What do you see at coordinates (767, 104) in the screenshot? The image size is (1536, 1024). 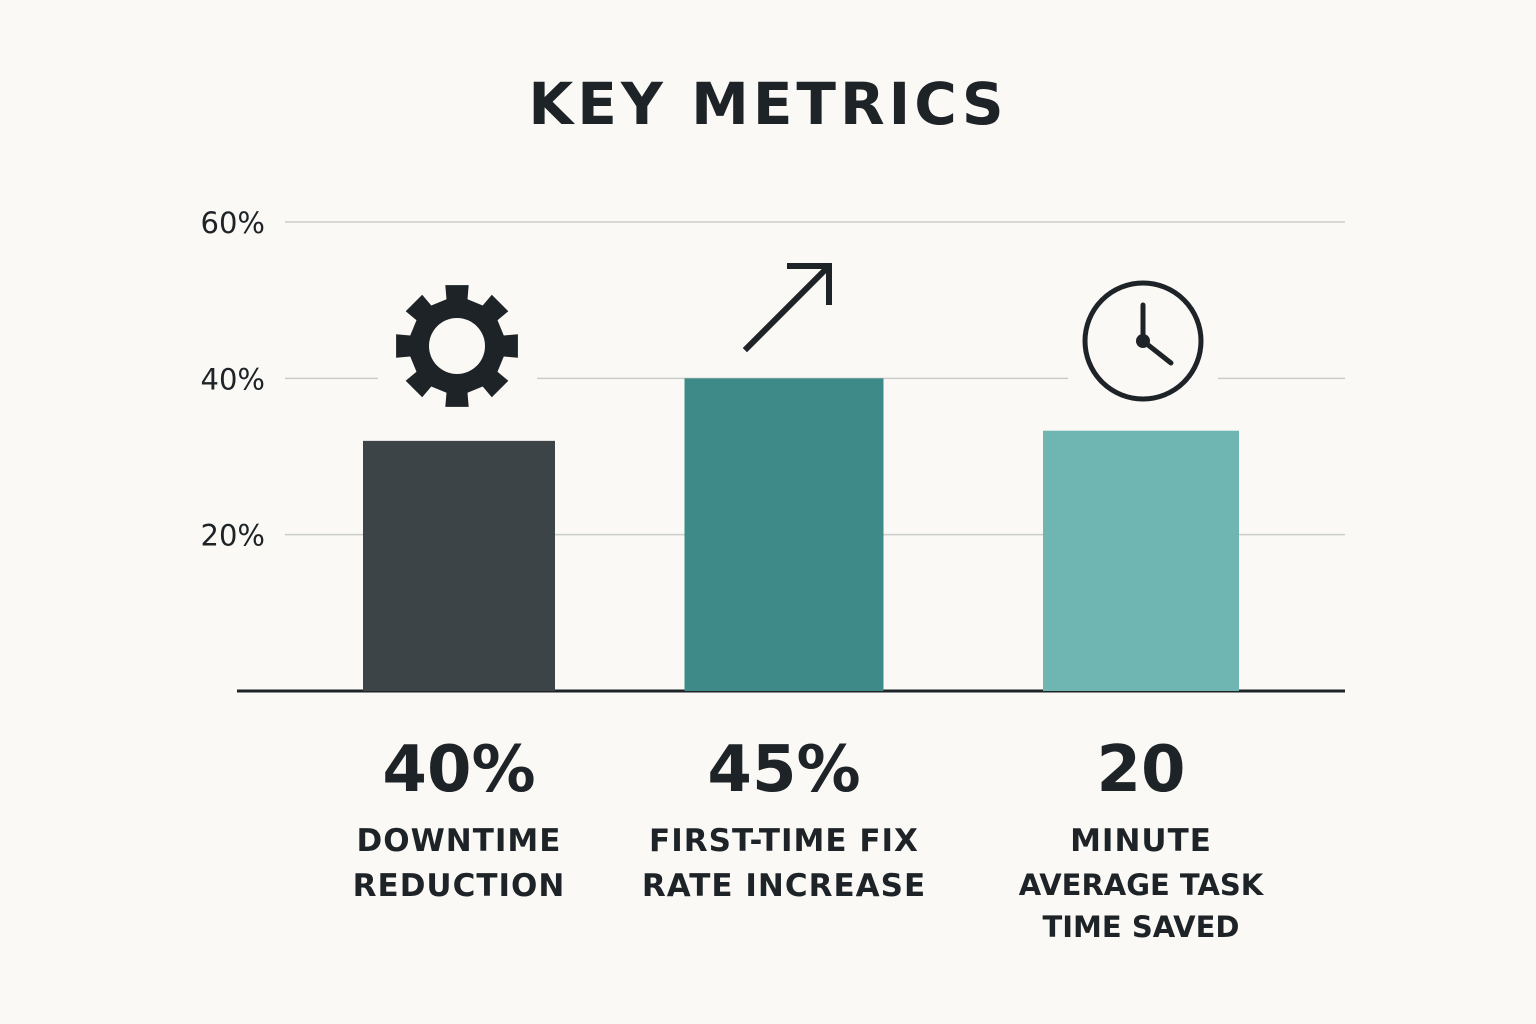 I see `chart-title: KEY METRICS` at bounding box center [767, 104].